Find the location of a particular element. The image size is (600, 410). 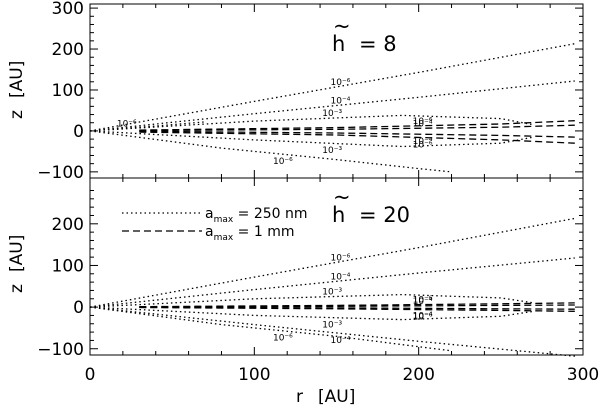

upper-panel-annotation: h ~ = 8 is located at coordinates (364, 35).